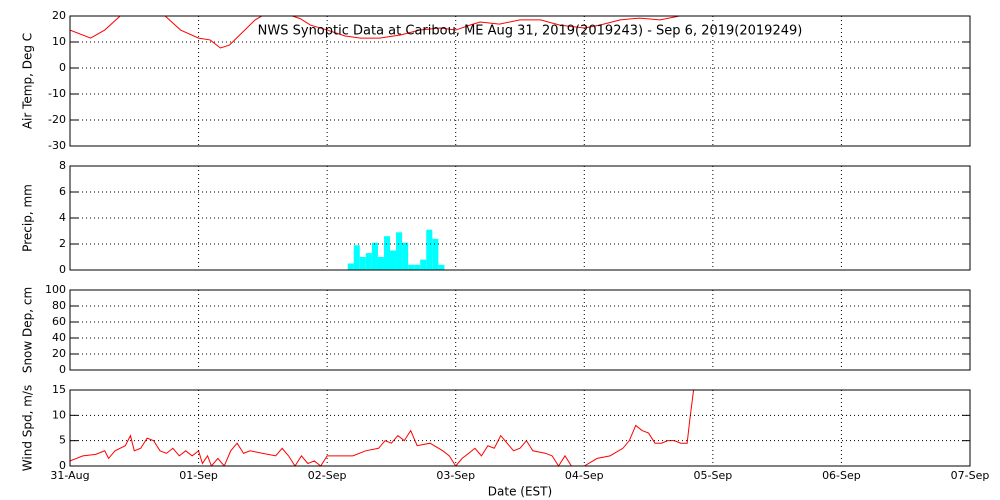 This screenshot has width=1000, height=500. What do you see at coordinates (55, 289) in the screenshot?
I see `y-tick-label: 100` at bounding box center [55, 289].